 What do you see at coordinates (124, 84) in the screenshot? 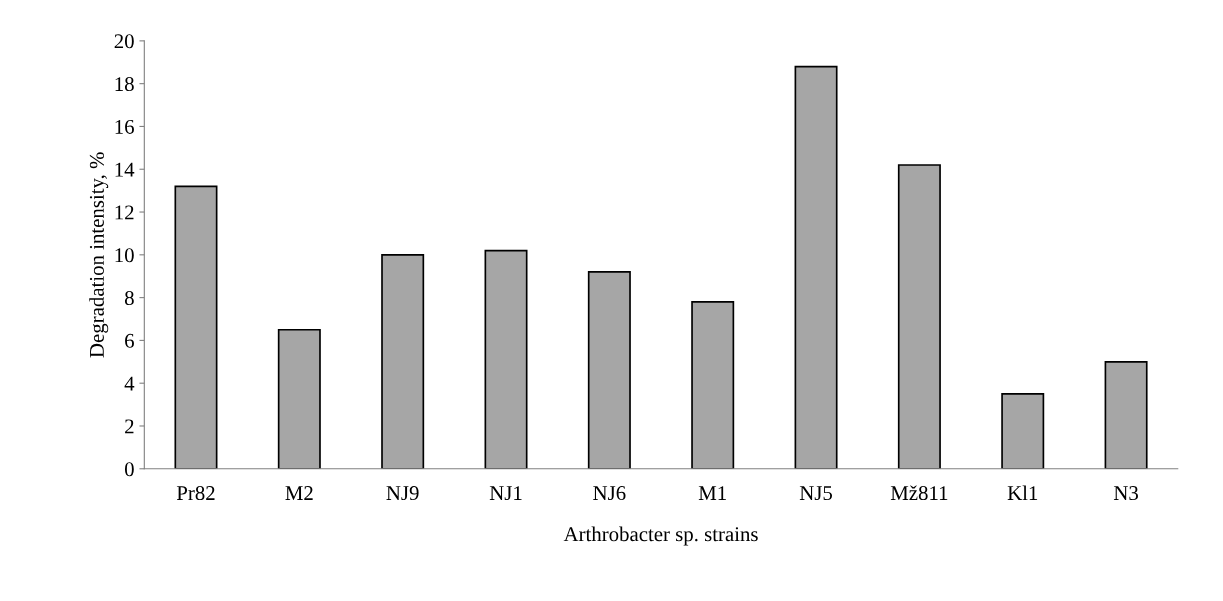
I see `y-tick-label: 18` at bounding box center [124, 84].